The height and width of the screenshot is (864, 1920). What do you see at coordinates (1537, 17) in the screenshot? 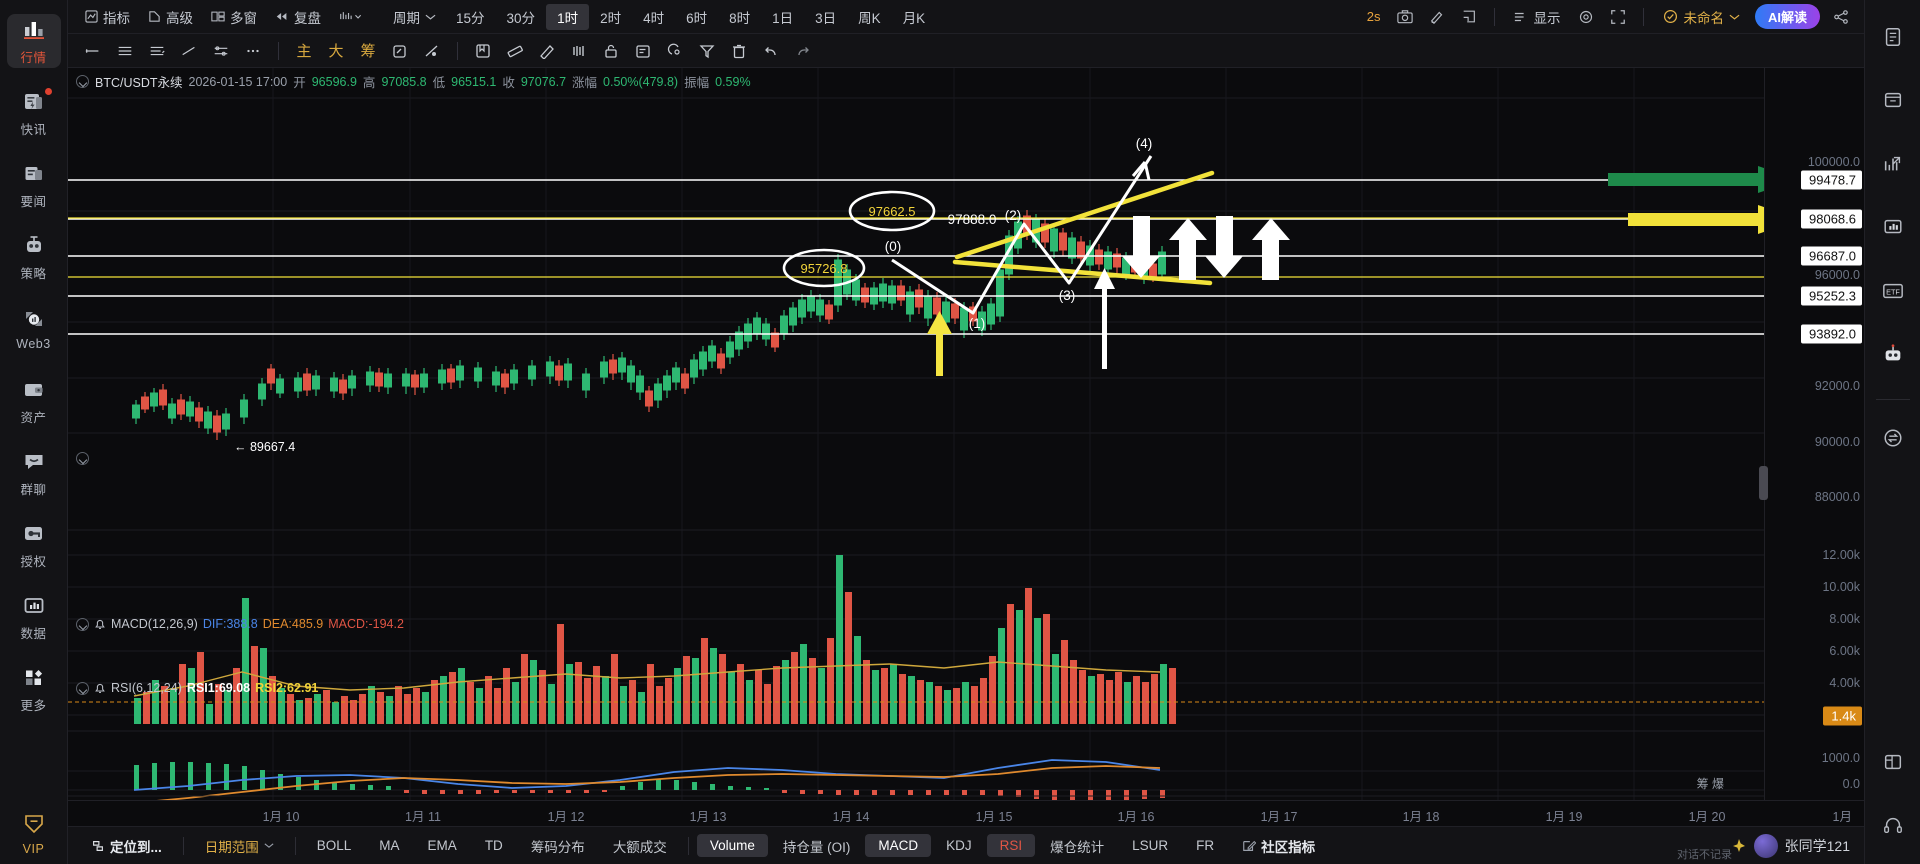
I see `display-button: 显示` at bounding box center [1537, 17].